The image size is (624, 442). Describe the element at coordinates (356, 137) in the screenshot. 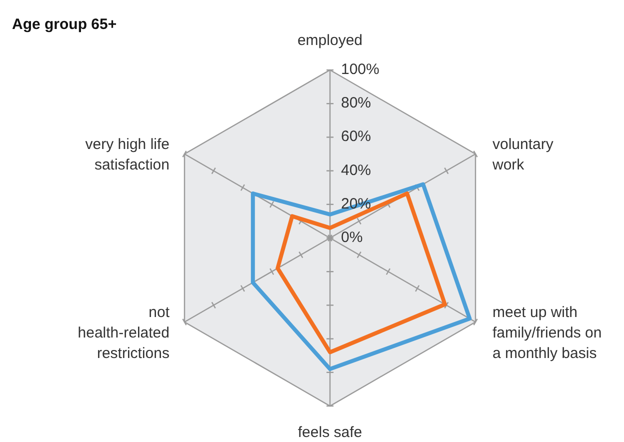

I see `y-tick-label: 60%` at that location.